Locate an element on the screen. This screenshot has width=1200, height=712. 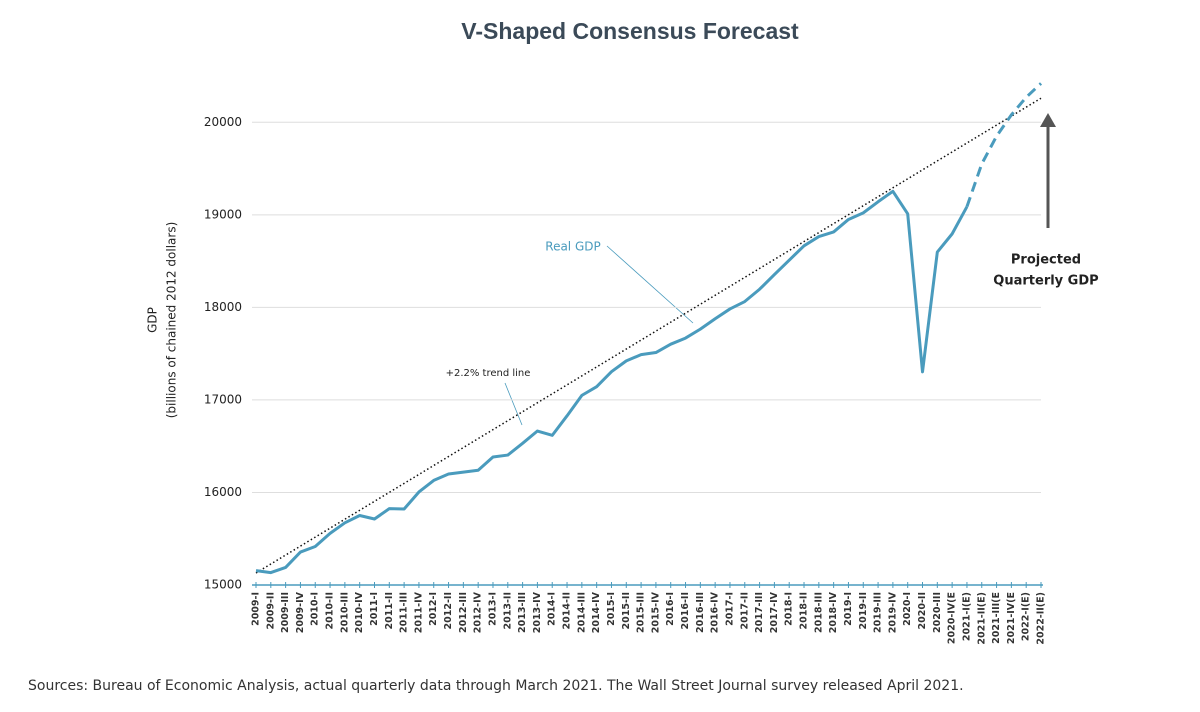
x-tick-label: 2018-IV is located at coordinates (833, 612).